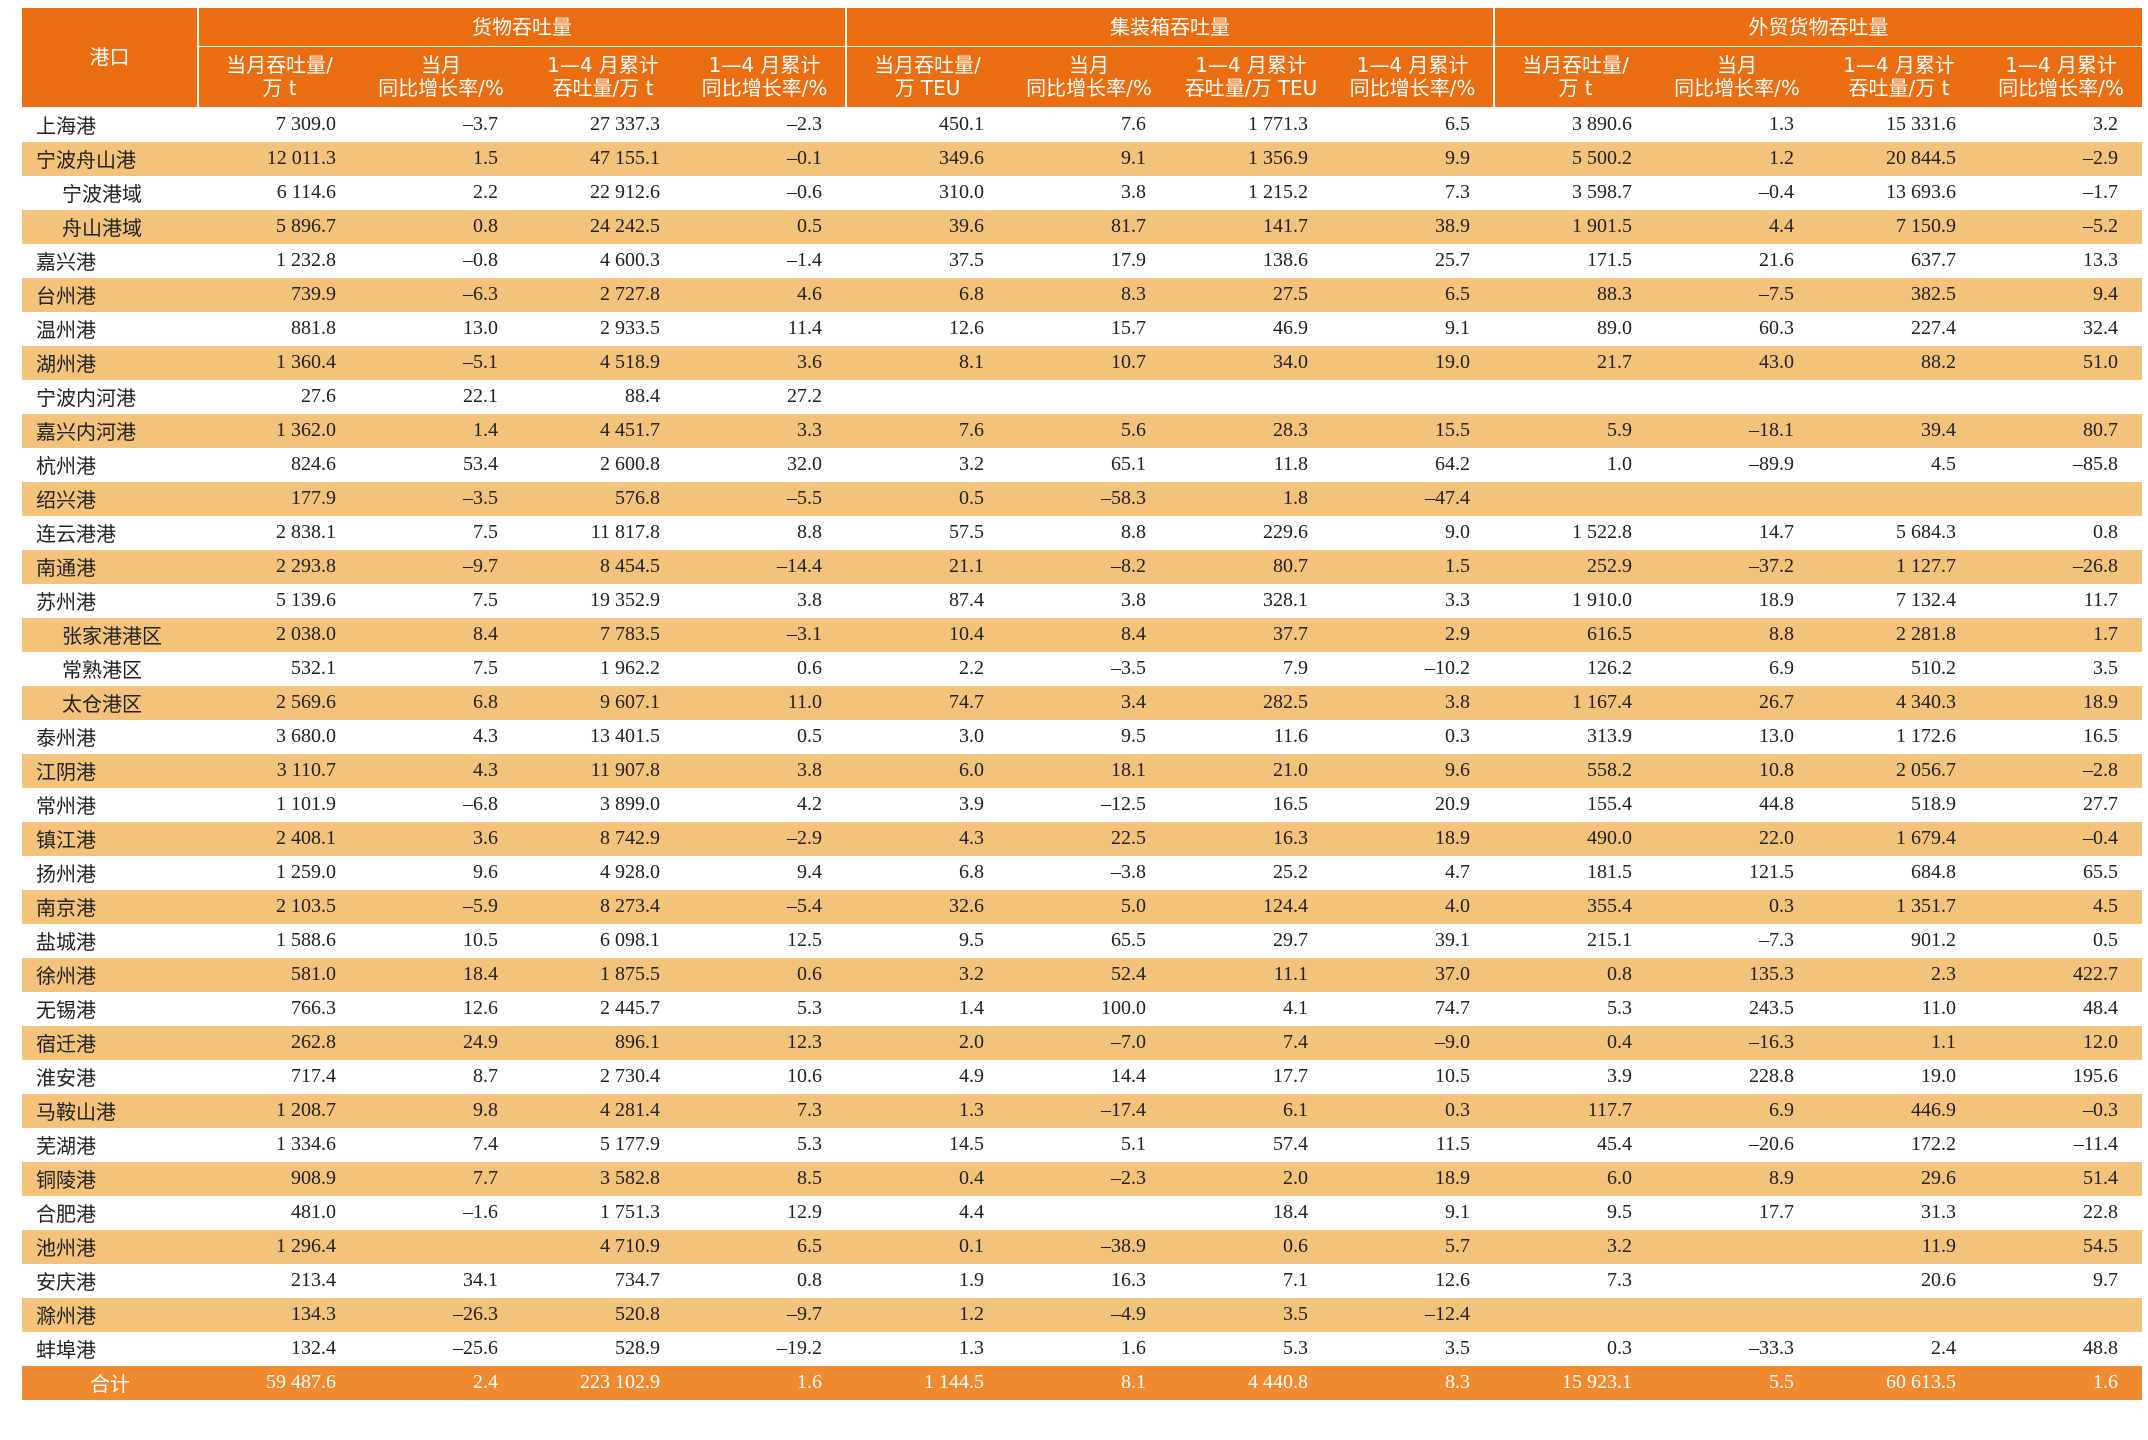 This screenshot has width=2148, height=1440. Describe the element at coordinates (1737, 1382) in the screenshot. I see `value-cell: 5.5` at that location.